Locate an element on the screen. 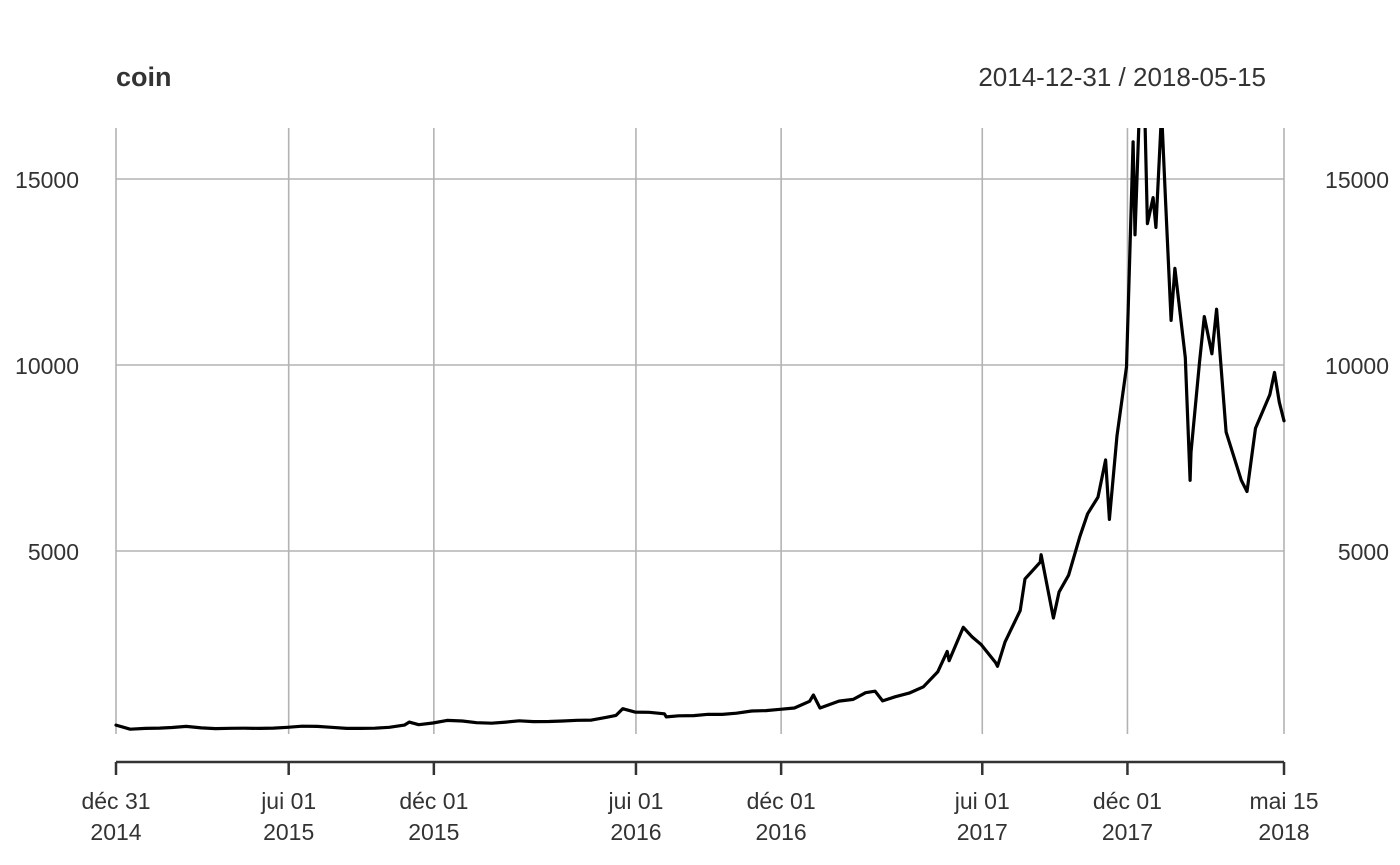 This screenshot has height=865, width=1400. y-tick-label-left: 15000 is located at coordinates (47, 180).